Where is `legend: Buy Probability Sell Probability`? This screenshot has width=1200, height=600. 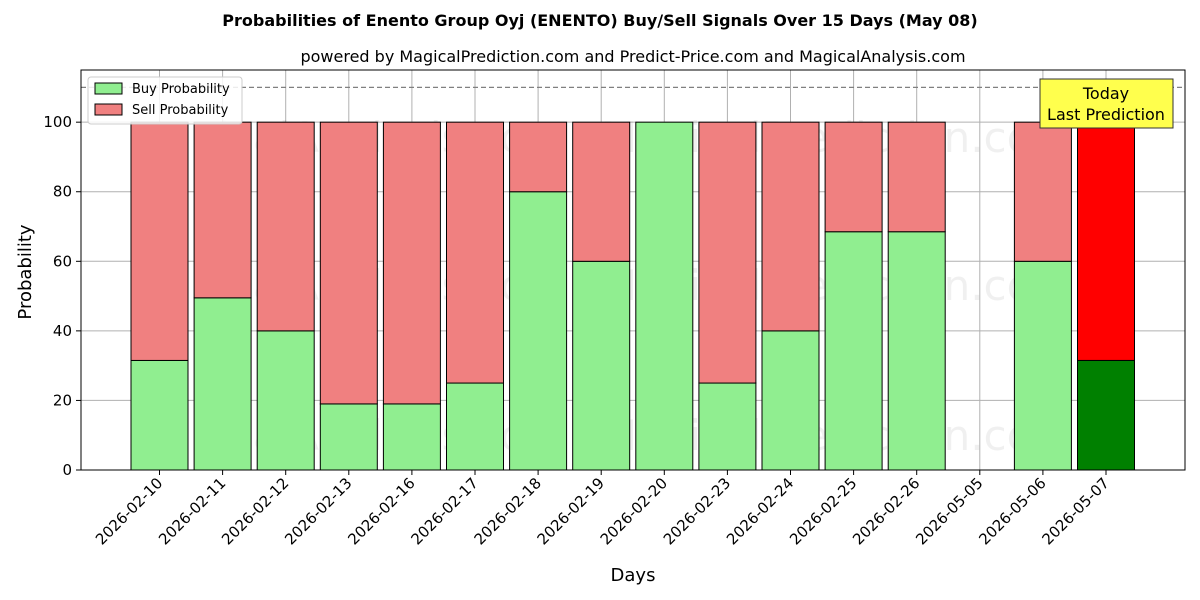 legend: Buy Probability Sell Probability is located at coordinates (165, 100).